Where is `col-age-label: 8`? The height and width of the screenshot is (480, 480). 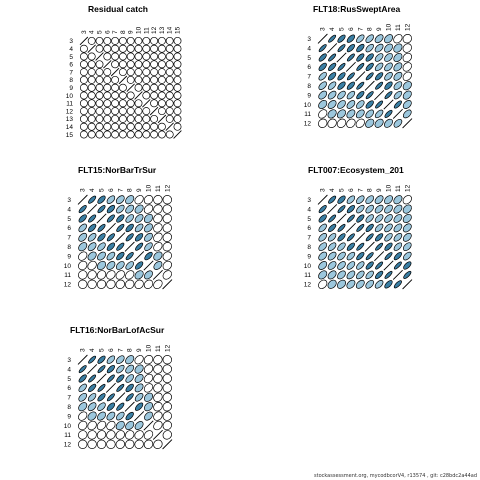
col-age-label: 8 is located at coordinates (130, 190).